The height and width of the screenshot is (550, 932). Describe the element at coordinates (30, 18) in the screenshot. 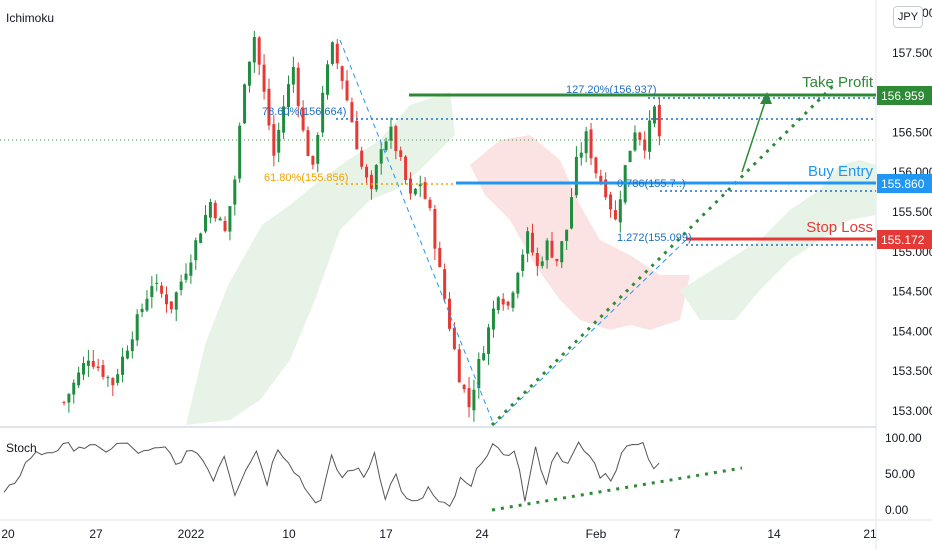

I see `indicator-label: Ichimoku` at that location.